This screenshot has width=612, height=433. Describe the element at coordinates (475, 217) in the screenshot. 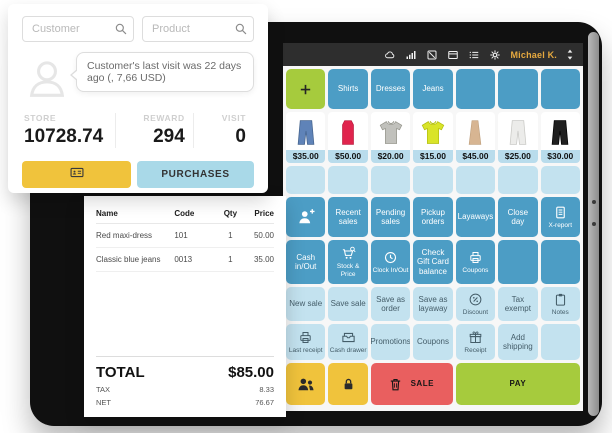

I see `tile-layaways: Layaways` at that location.